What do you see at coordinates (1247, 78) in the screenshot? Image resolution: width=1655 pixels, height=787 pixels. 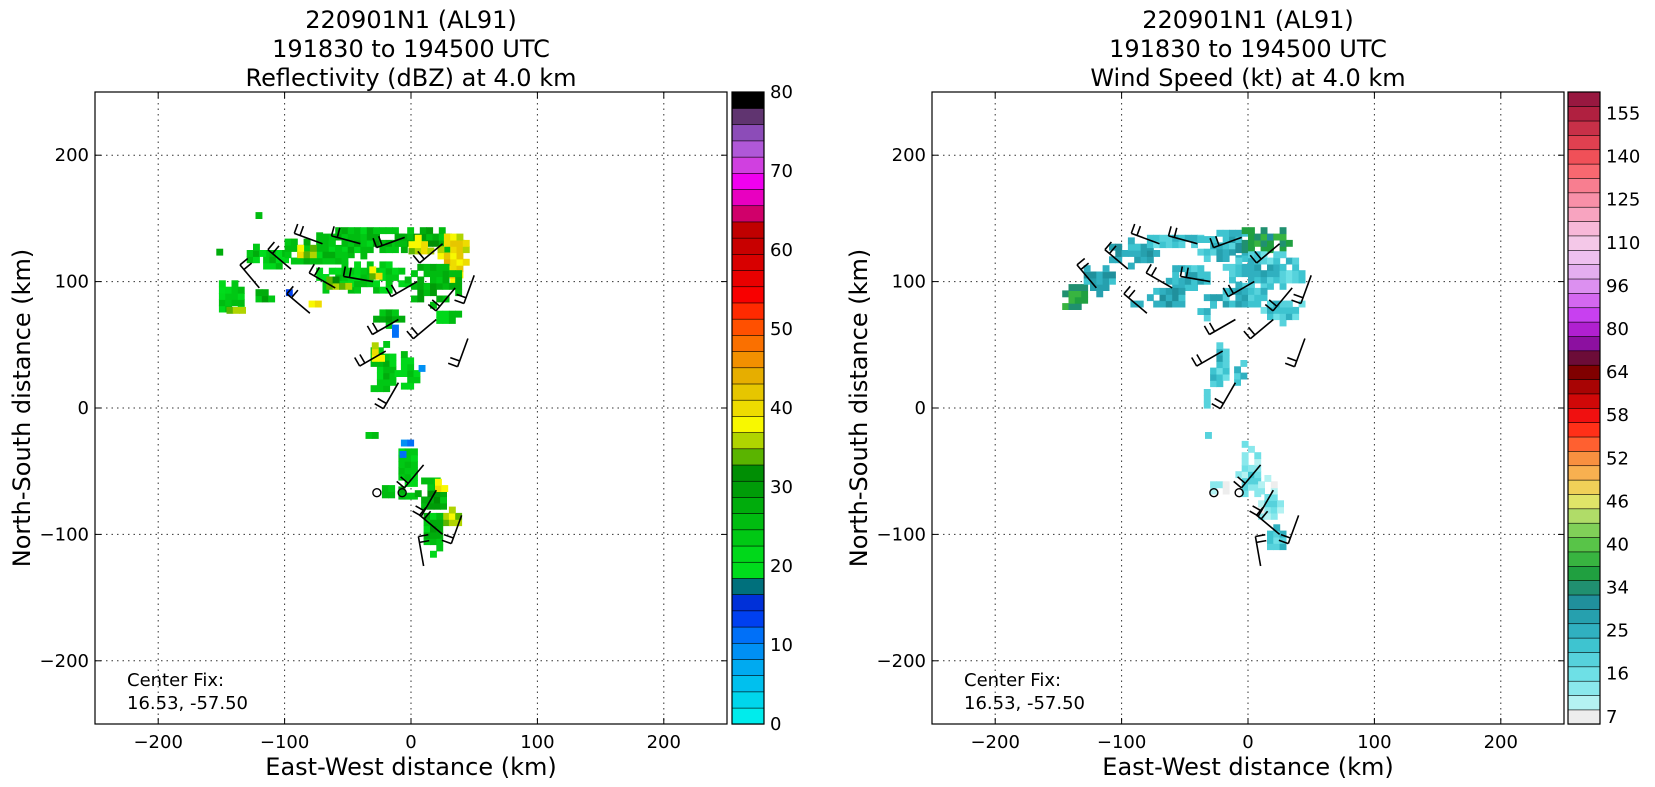 I see `chart-title-line: Wind Speed (kt) at 4.0 km` at bounding box center [1247, 78].